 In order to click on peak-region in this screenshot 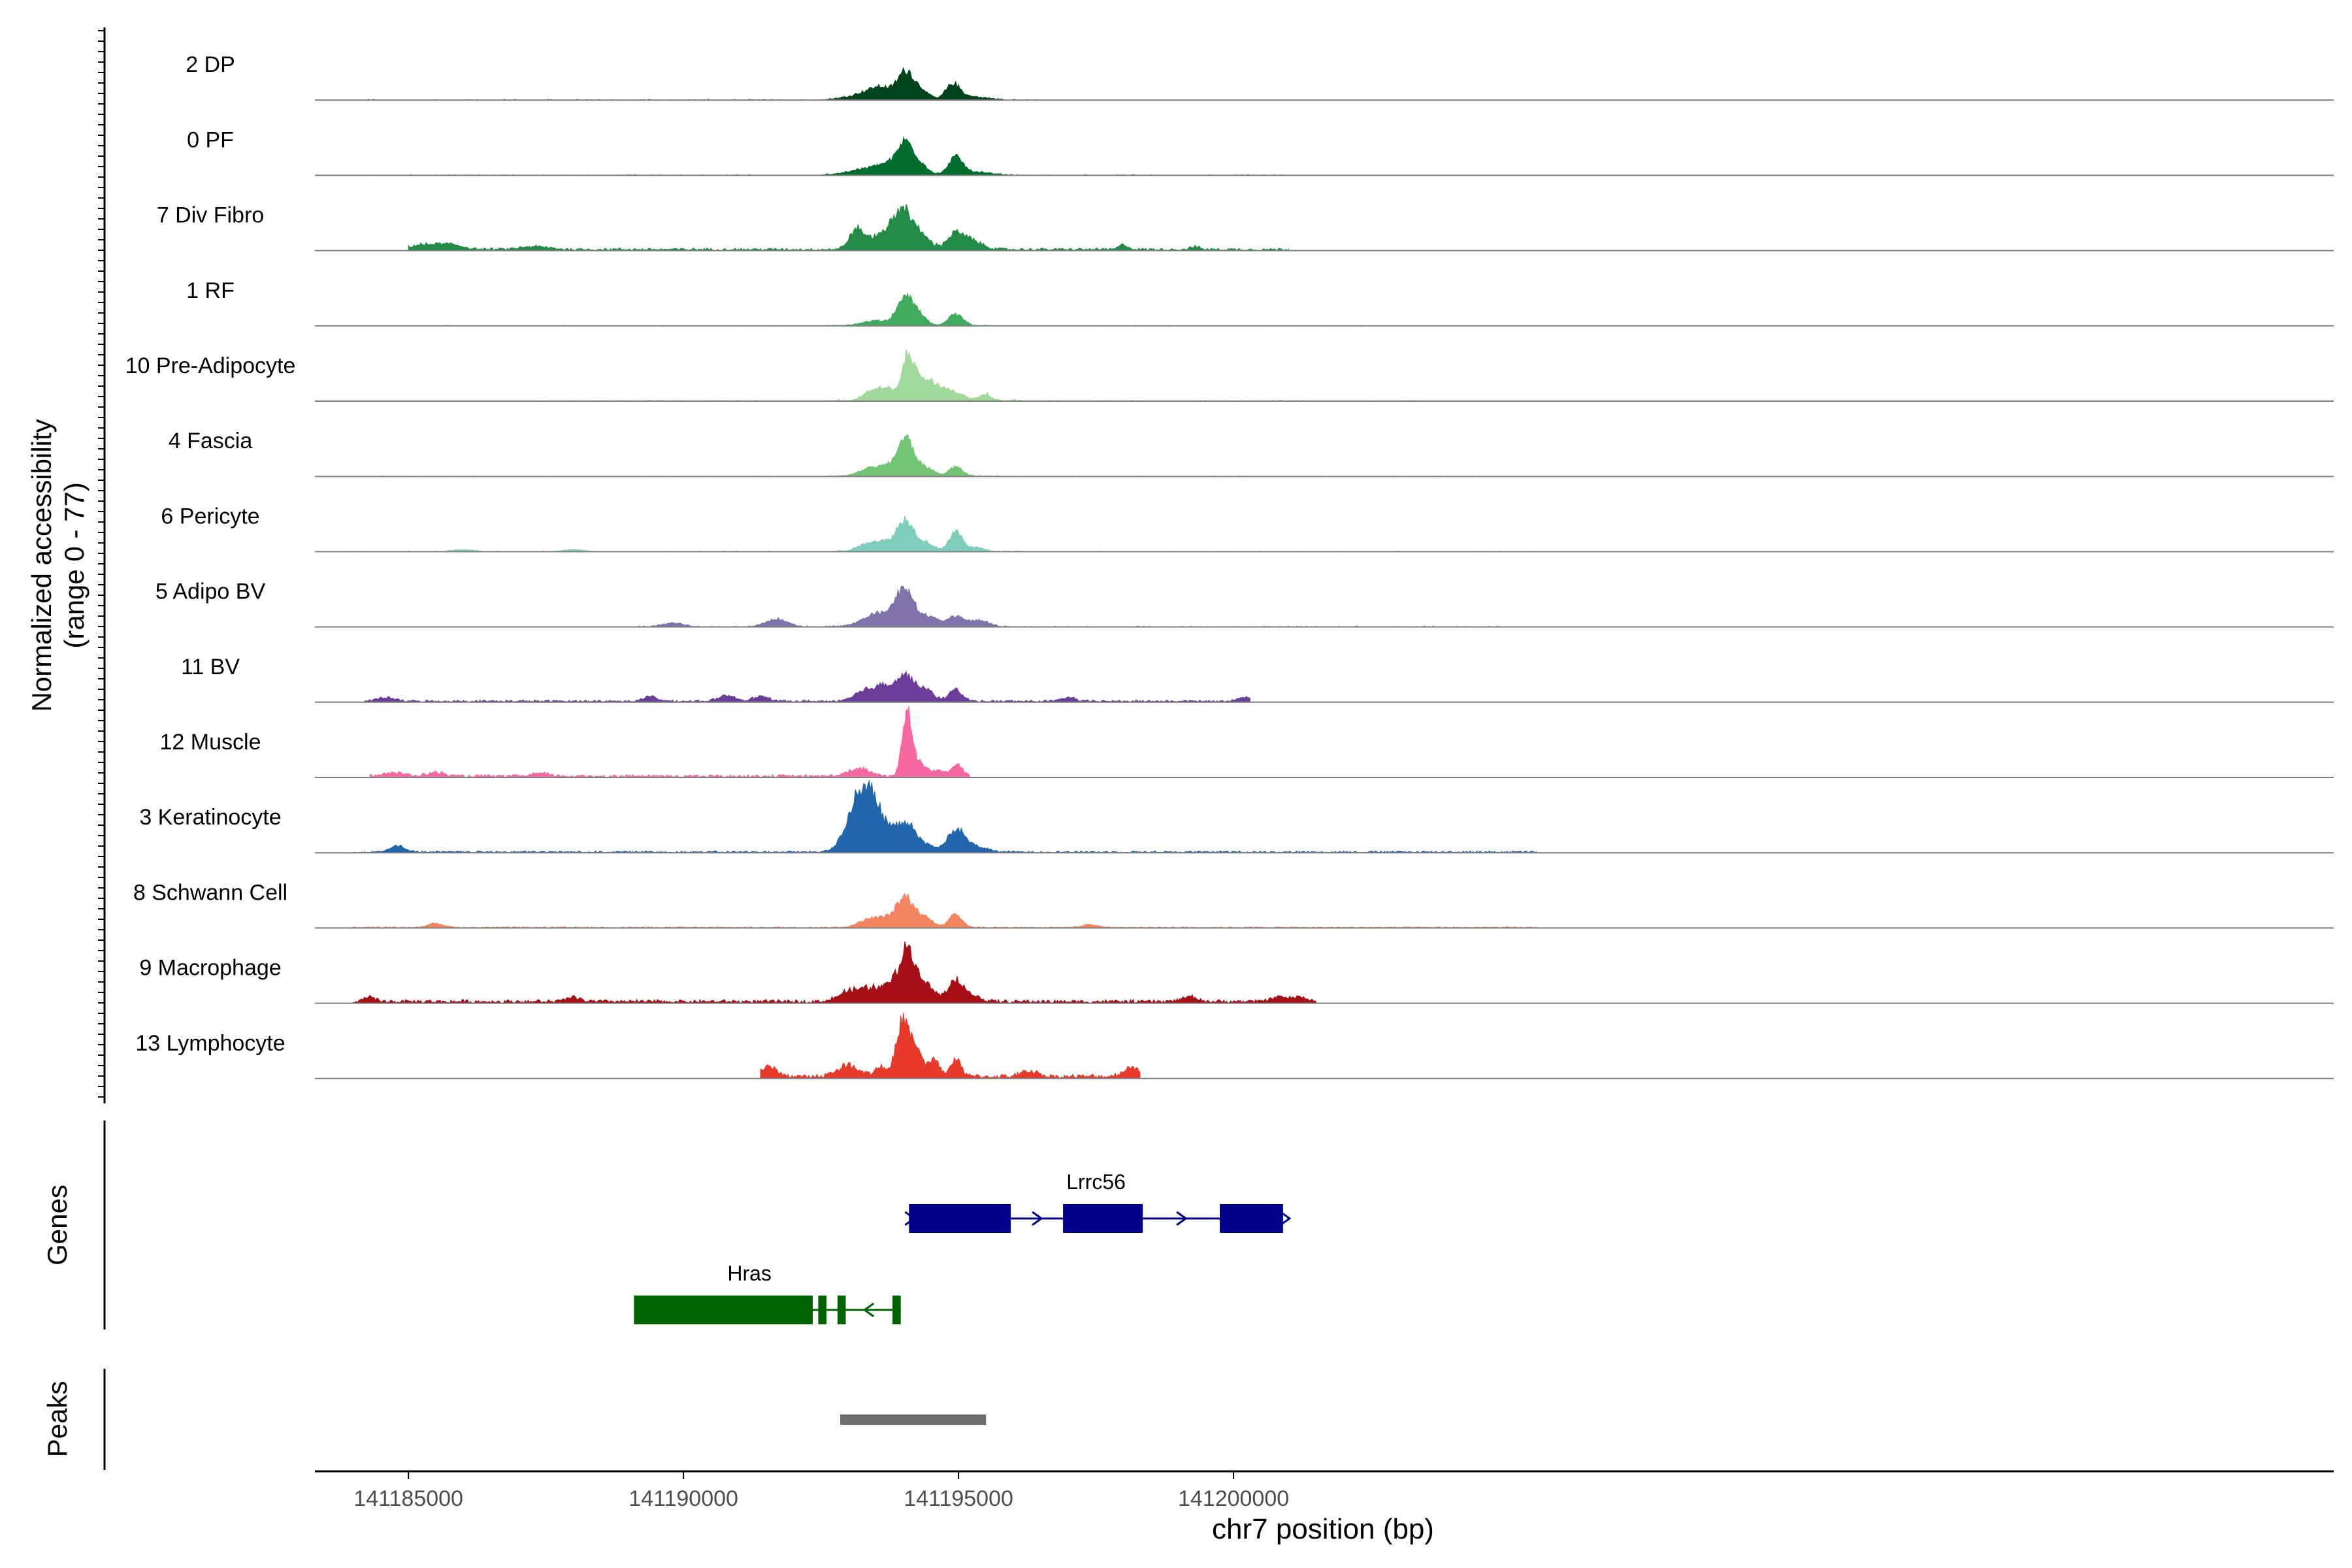, I will do `click(913, 1419)`.